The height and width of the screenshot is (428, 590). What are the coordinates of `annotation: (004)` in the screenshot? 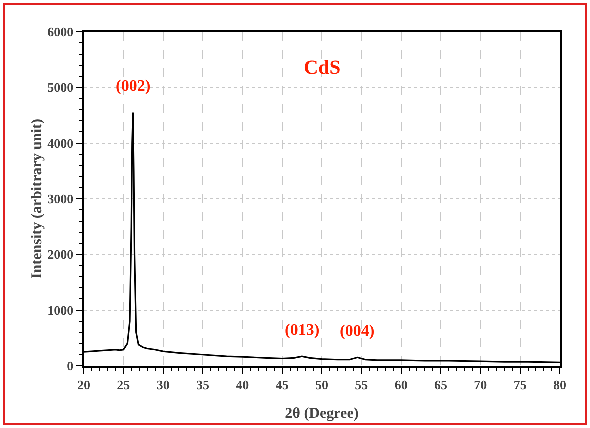 It's located at (357, 331).